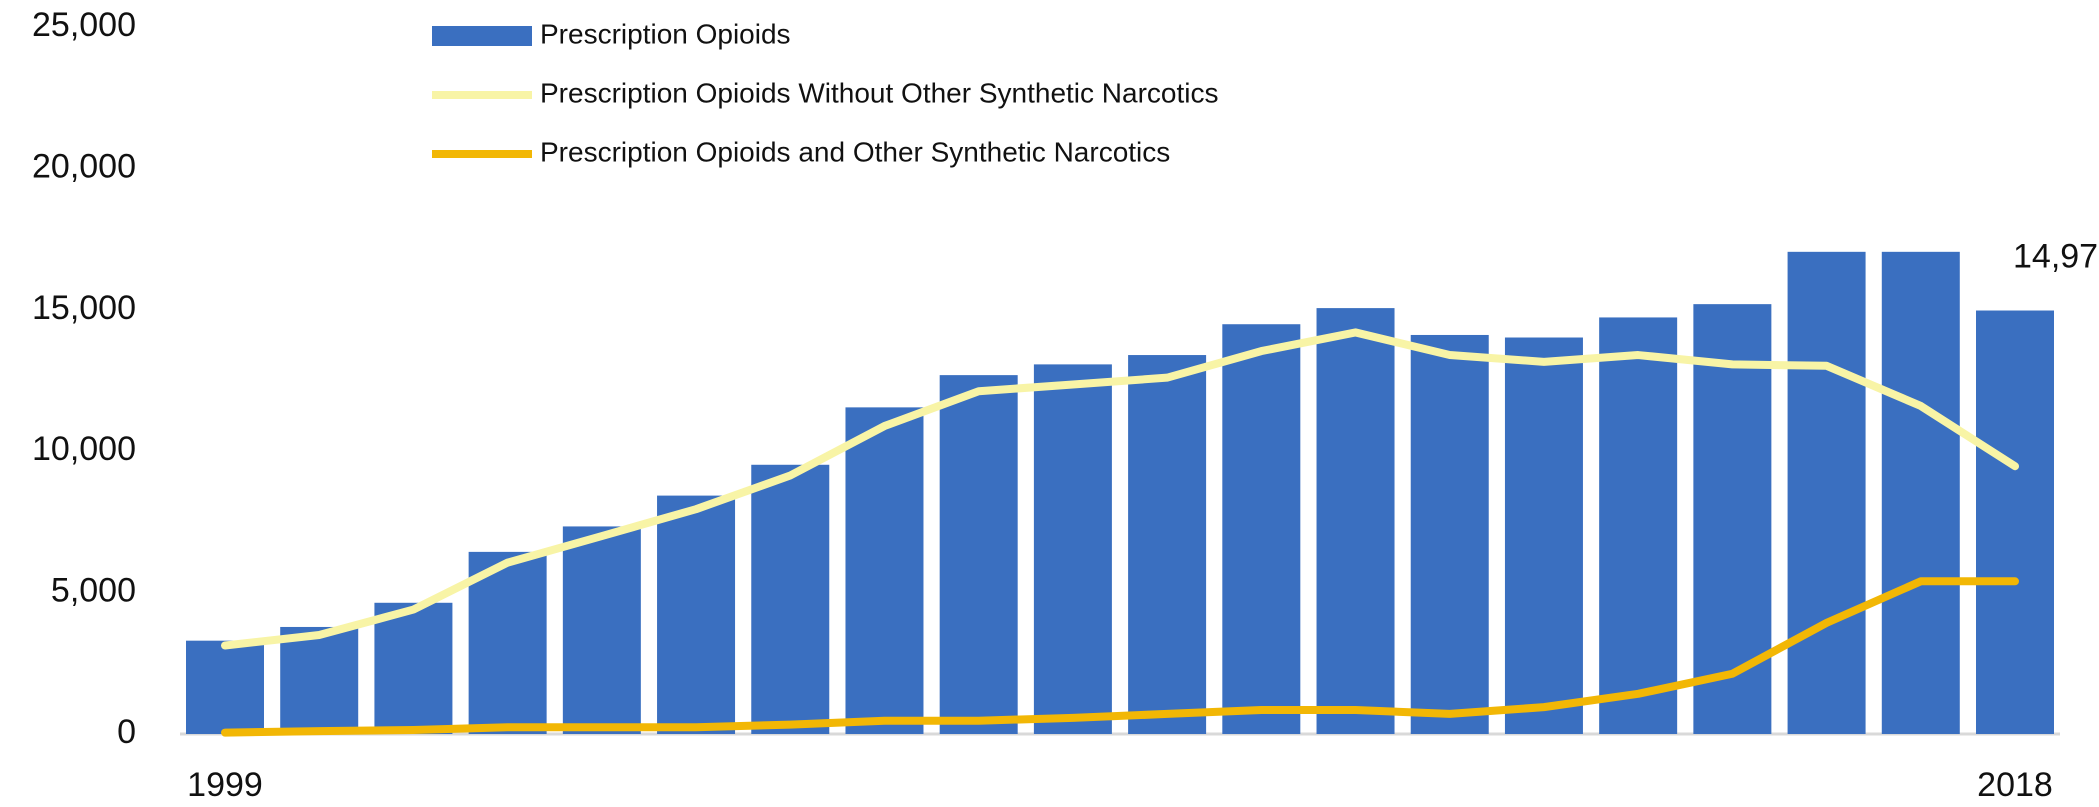 The width and height of the screenshot is (2099, 807). I want to click on y-tick-label: 25,000, so click(84, 25).